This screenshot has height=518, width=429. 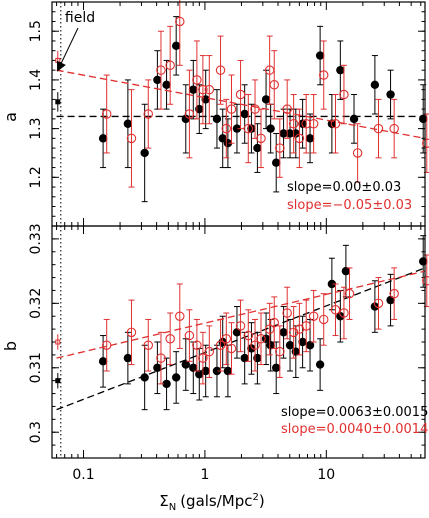 I want to click on top-slope-black: slope=0.00±0.03, so click(x=344, y=187).